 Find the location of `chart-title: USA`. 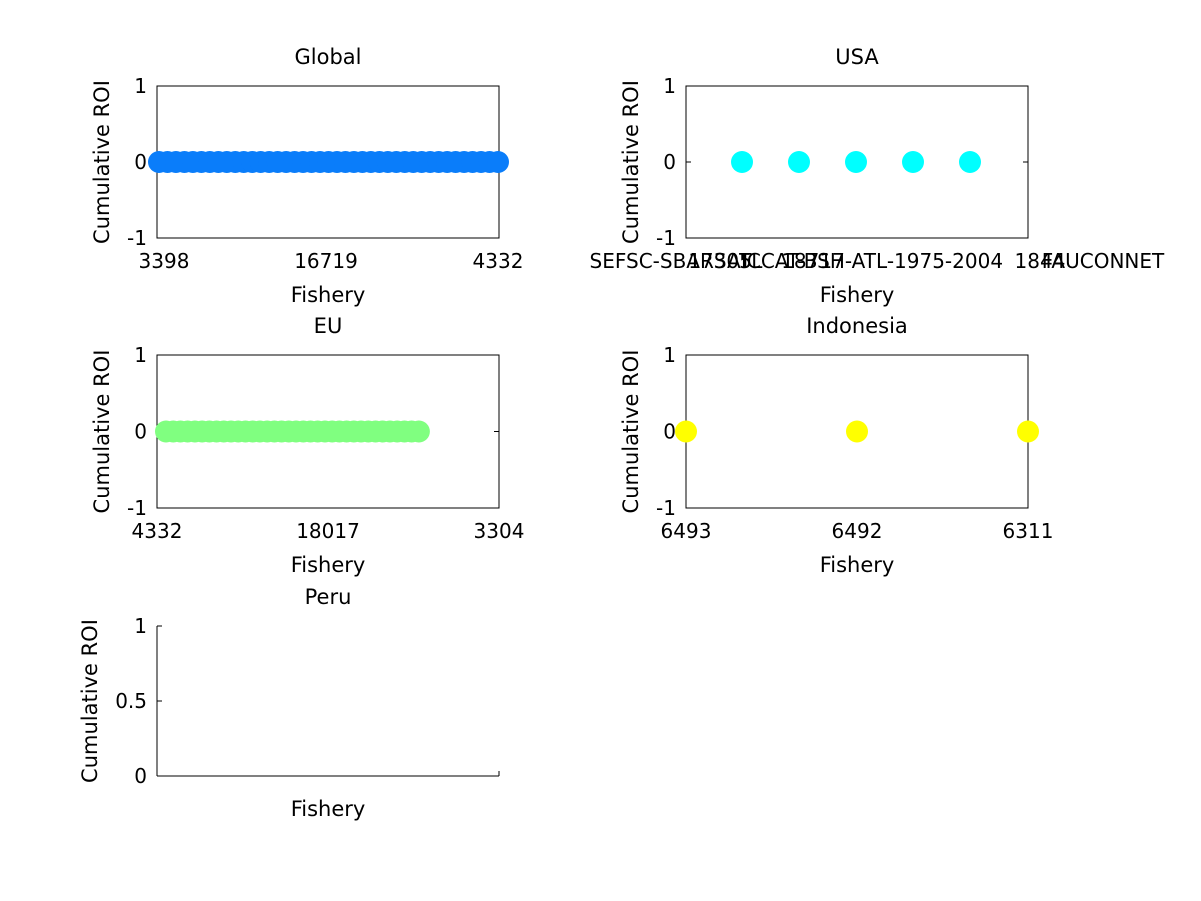

chart-title: USA is located at coordinates (857, 57).